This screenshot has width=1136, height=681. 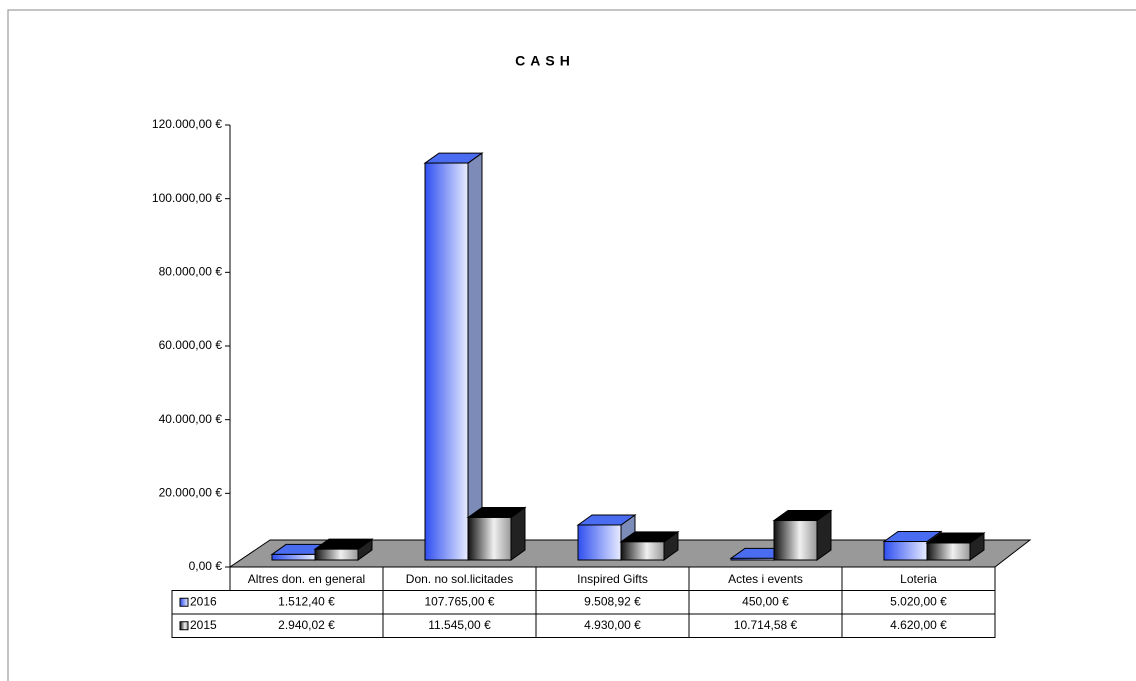 What do you see at coordinates (612, 601) in the screenshot?
I see `data-label: 9.508,92 €` at bounding box center [612, 601].